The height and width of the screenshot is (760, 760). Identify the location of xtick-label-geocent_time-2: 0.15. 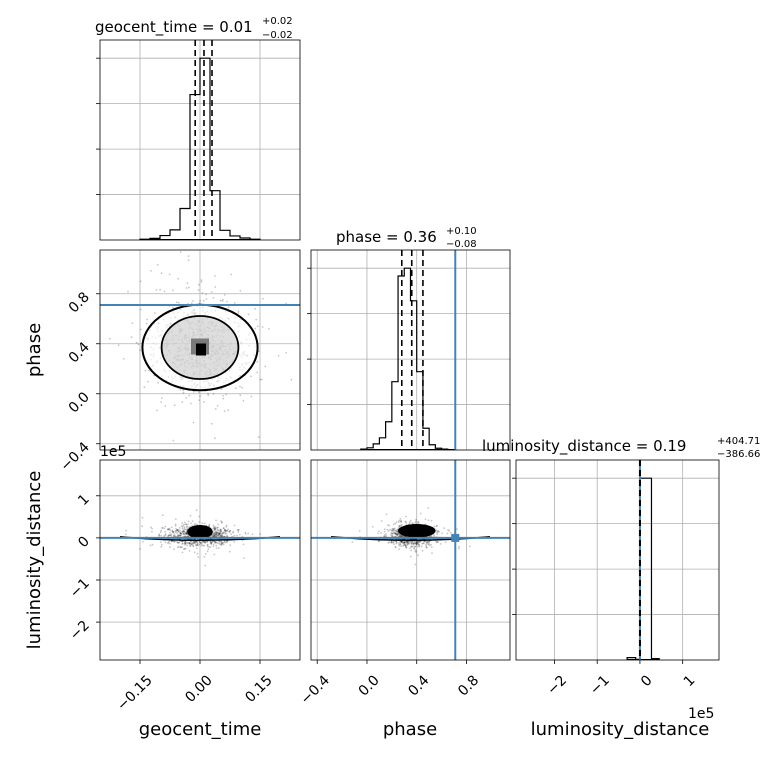
(258, 688).